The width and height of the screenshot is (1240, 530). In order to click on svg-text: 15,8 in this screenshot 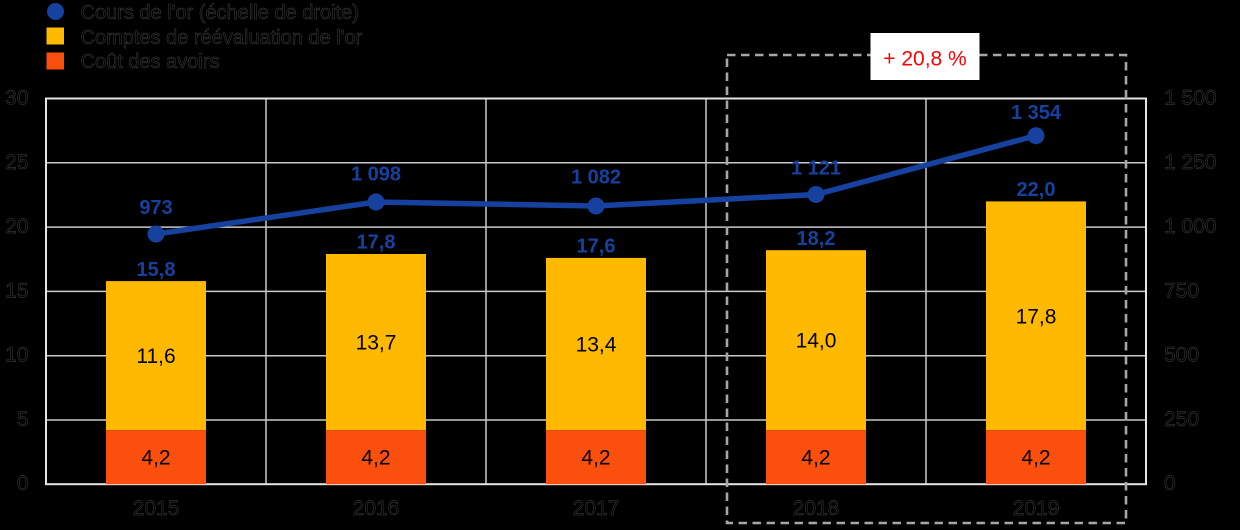, I will do `click(156, 270)`.